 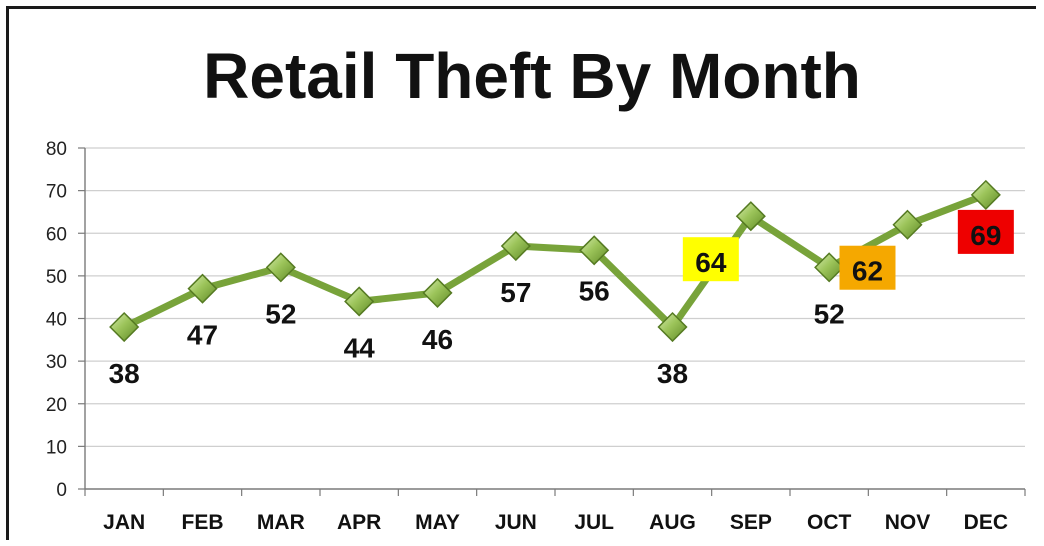 What do you see at coordinates (594, 522) in the screenshot?
I see `x-tick-label-jul: JUL` at bounding box center [594, 522].